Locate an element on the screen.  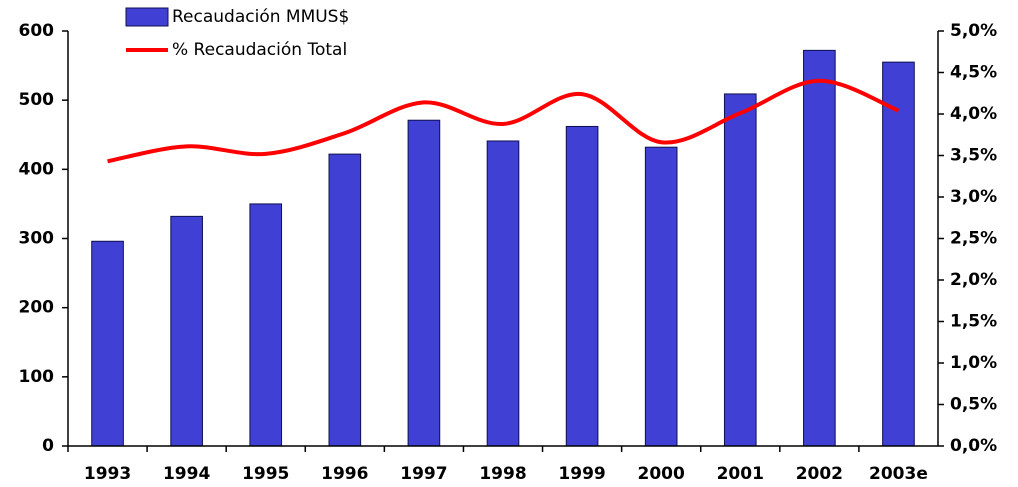
x-tick-label: 1996 is located at coordinates (344, 474).